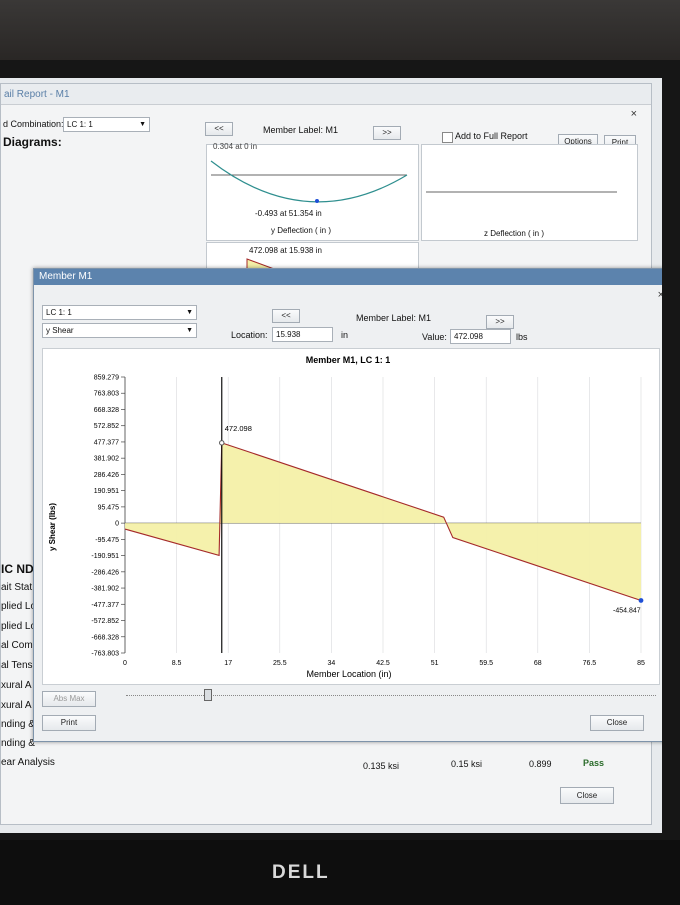  Describe the element at coordinates (17, 645) in the screenshot. I see `left-list-item: al Com` at that location.